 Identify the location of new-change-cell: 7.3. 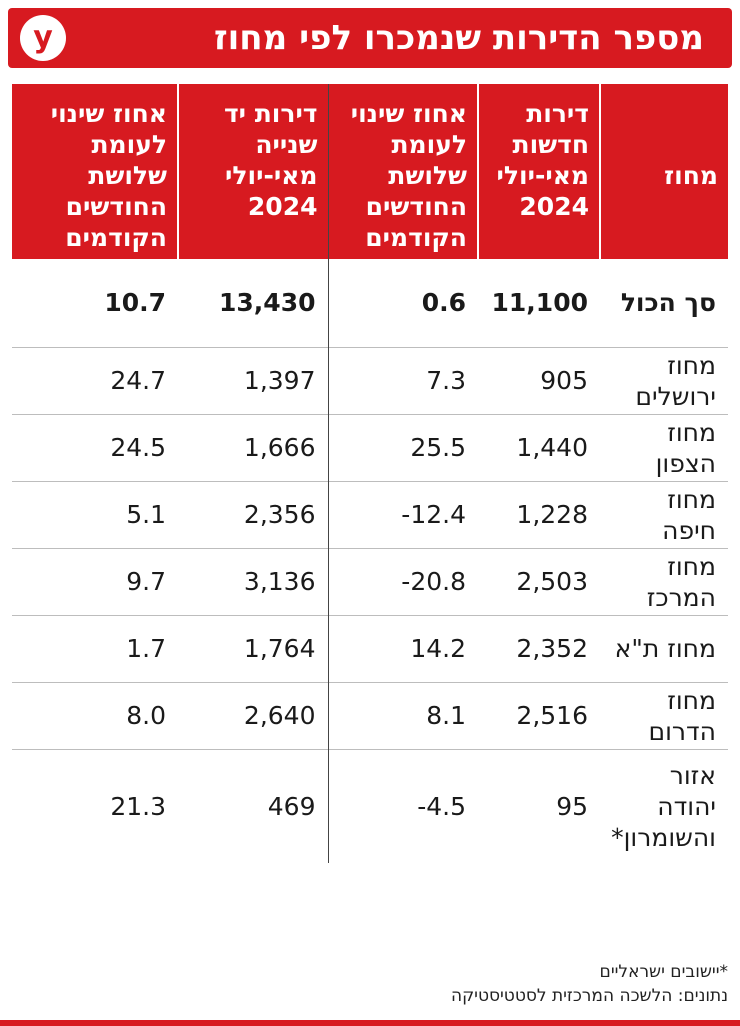
(402, 380).